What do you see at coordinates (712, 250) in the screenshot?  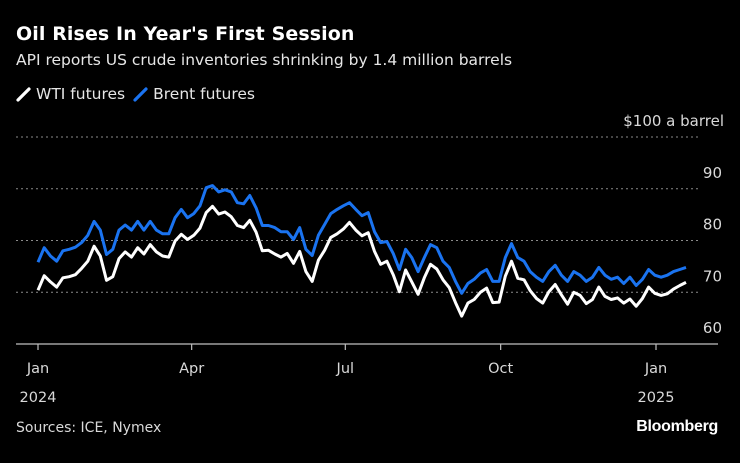 I see `y-axis-ticks: 60 70 80 90` at bounding box center [712, 250].